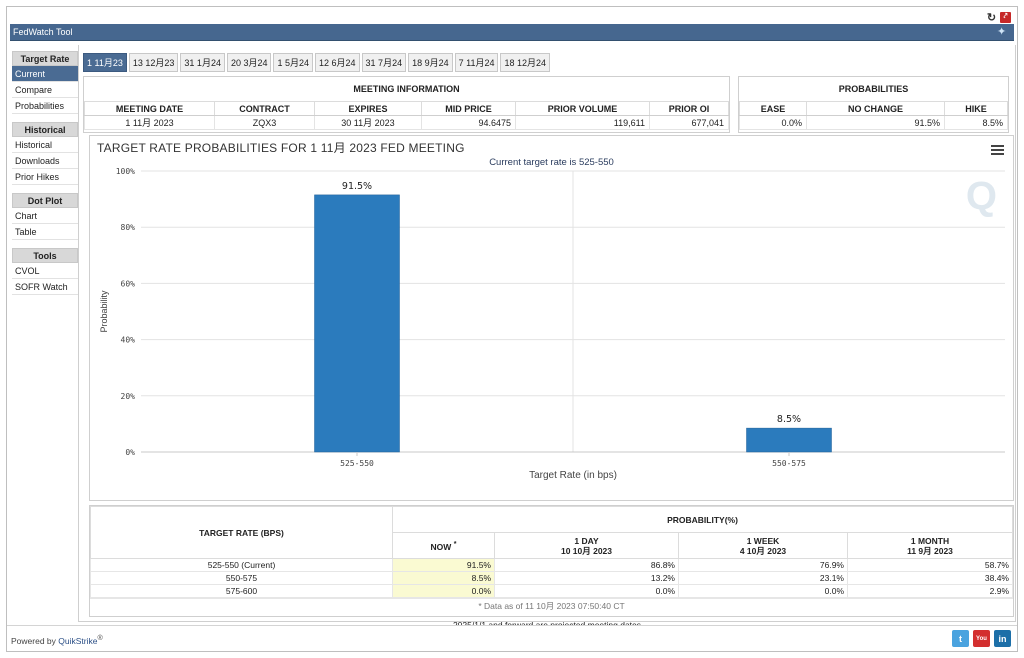 The image size is (1024, 658). What do you see at coordinates (241, 578) in the screenshot?
I see `rate-cell: 550-575` at bounding box center [241, 578].